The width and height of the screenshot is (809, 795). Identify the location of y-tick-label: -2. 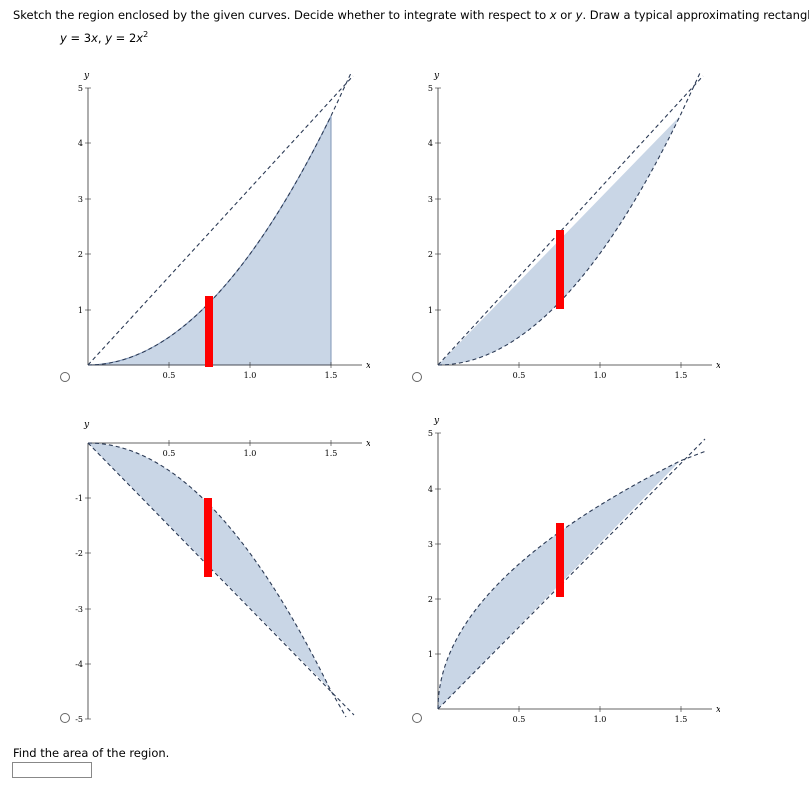
(79, 553).